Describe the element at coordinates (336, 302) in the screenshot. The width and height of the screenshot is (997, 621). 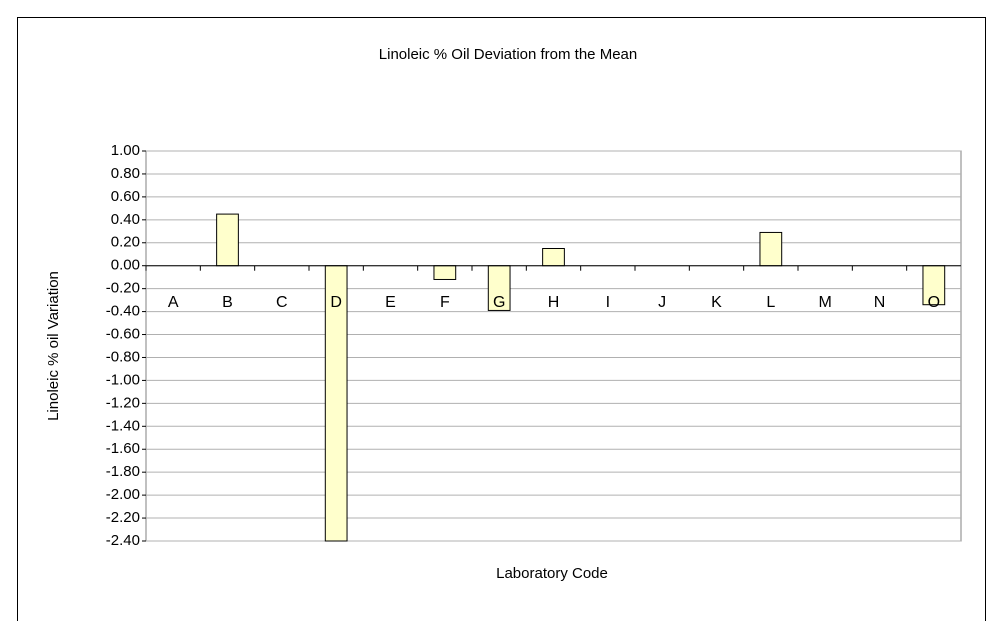
I see `x-tick-label: D` at that location.